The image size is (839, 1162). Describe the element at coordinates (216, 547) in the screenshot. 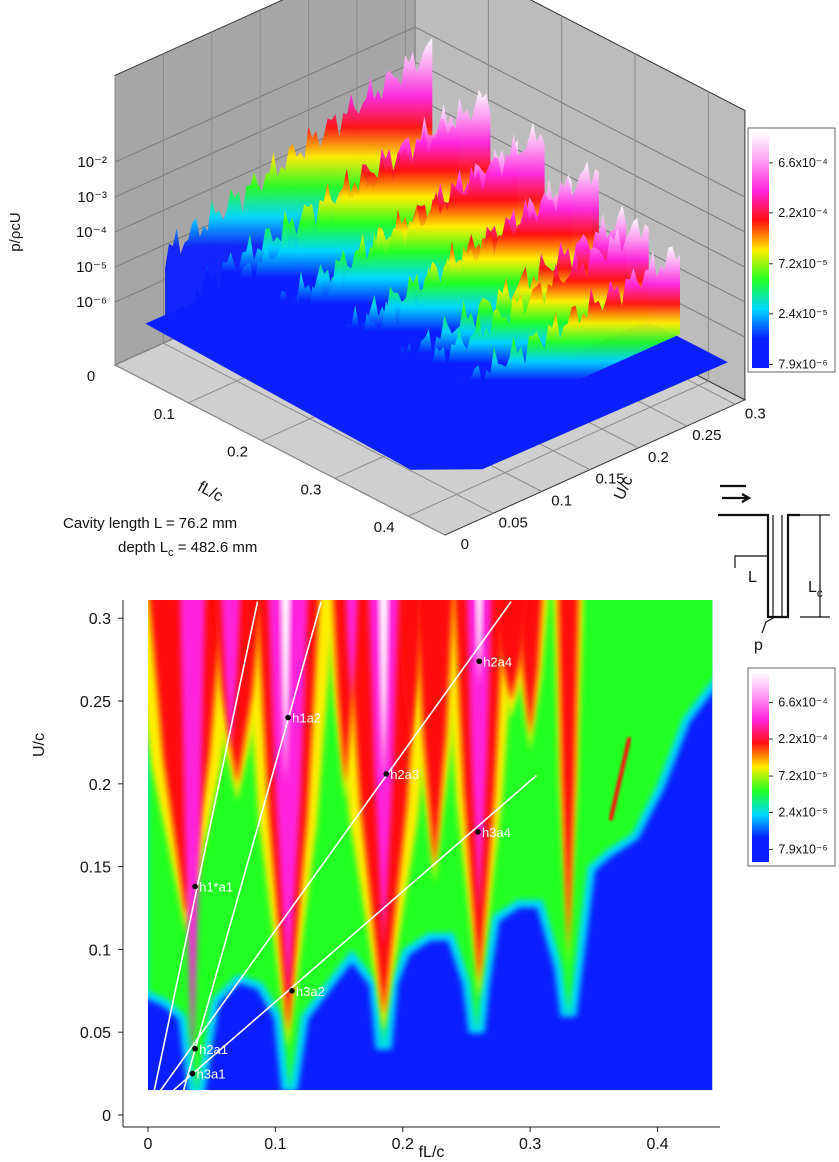

I see `annotation-part: = 482.6 mm` at that location.